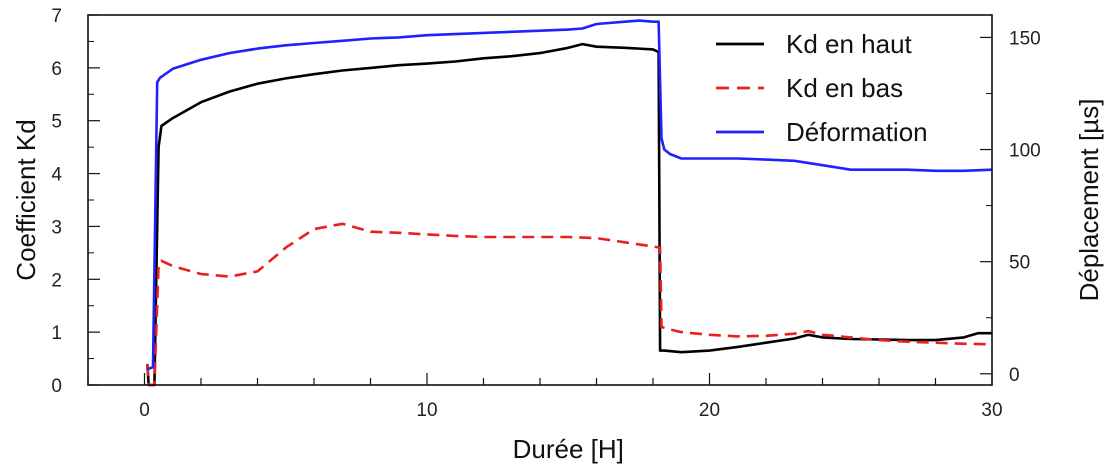 The height and width of the screenshot is (468, 1117). I want to click on y-left-tick-label: 6, so click(56, 69).